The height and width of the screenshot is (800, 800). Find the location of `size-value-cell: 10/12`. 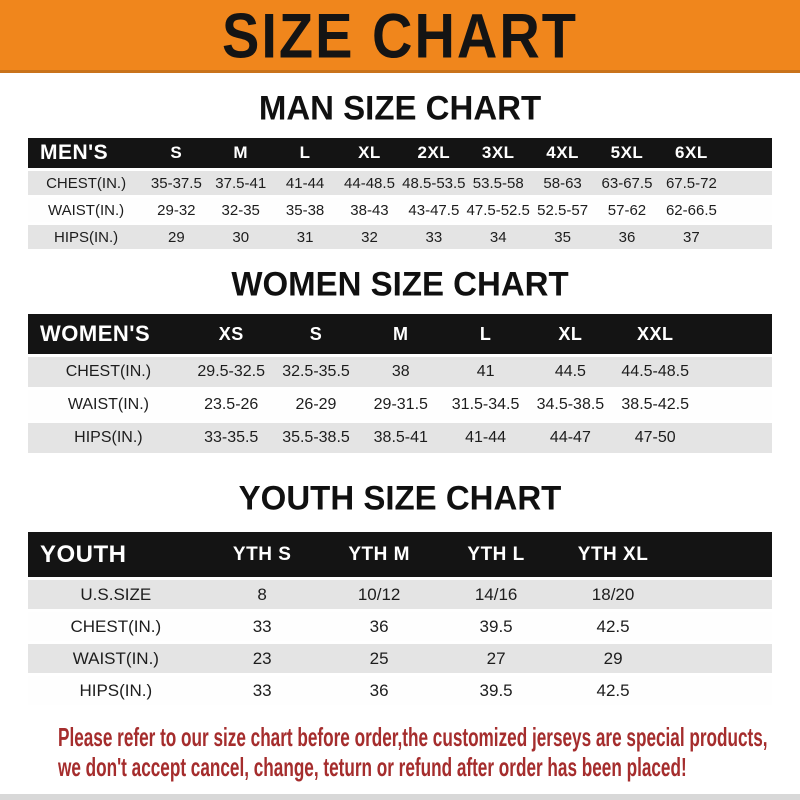

size-value-cell: 10/12 is located at coordinates (379, 594).